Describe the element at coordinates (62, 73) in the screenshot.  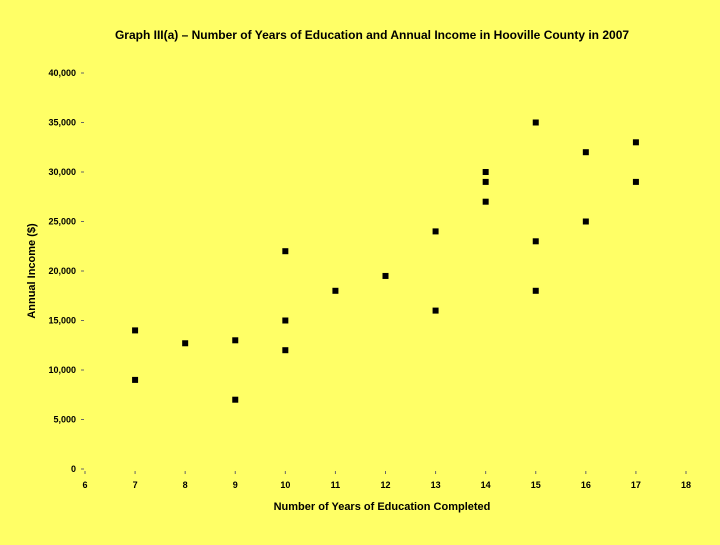
I see `y-tick-label: 40,000` at that location.